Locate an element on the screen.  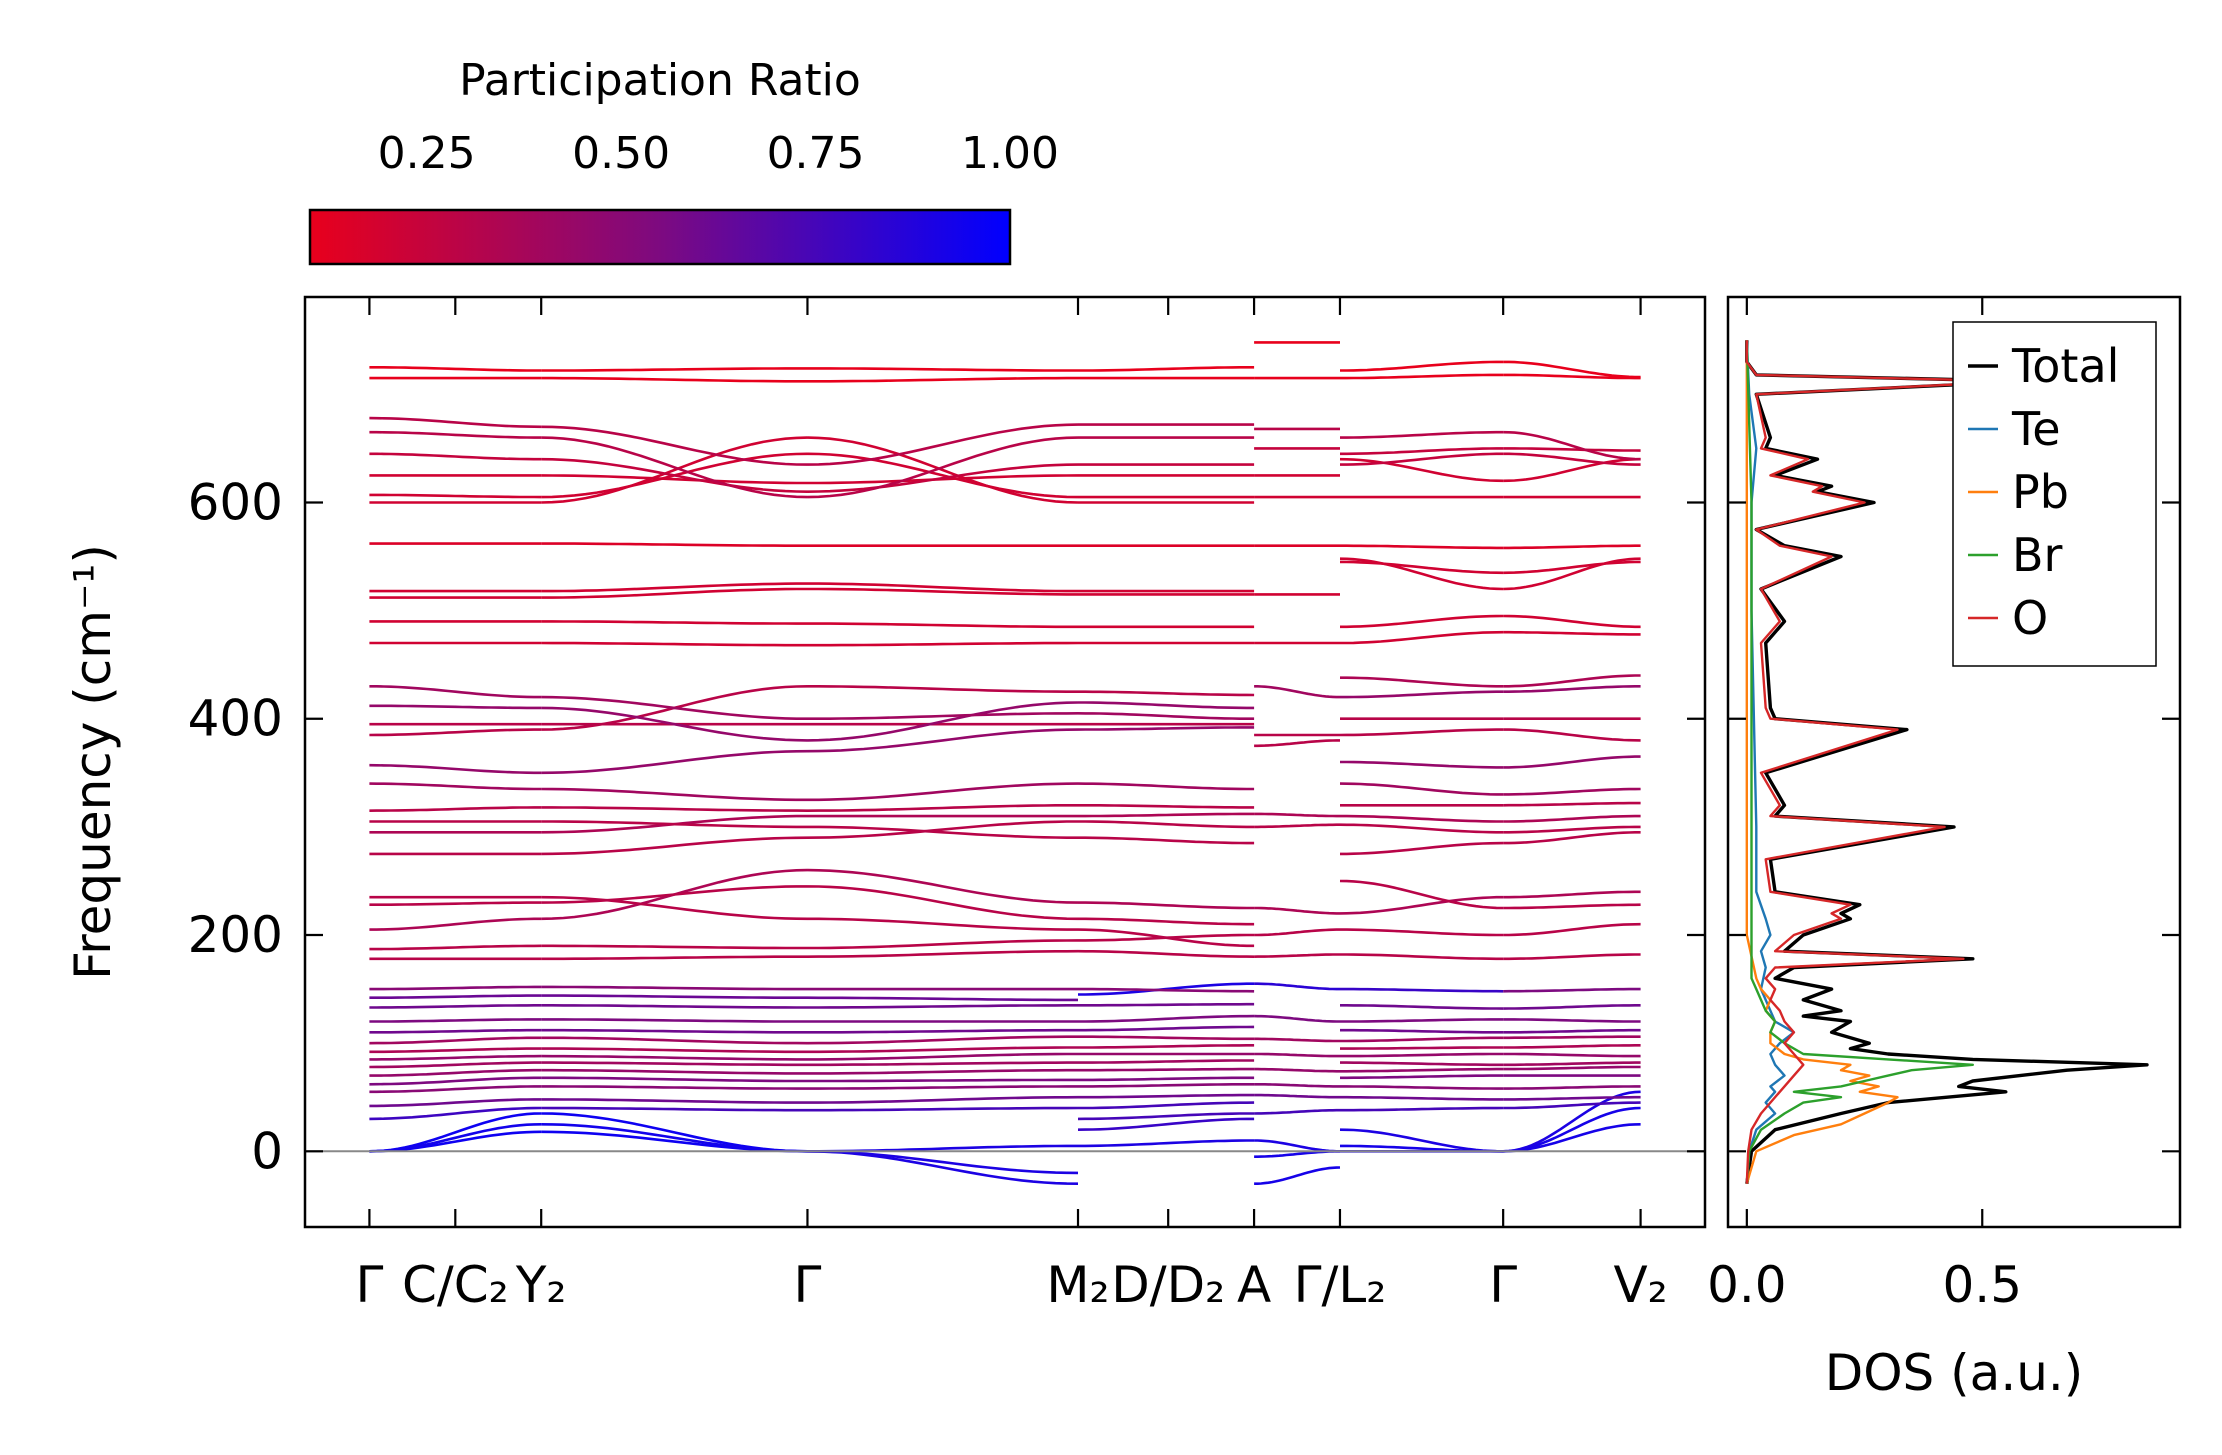
dos-series-pb is located at coordinates (1822, 762).